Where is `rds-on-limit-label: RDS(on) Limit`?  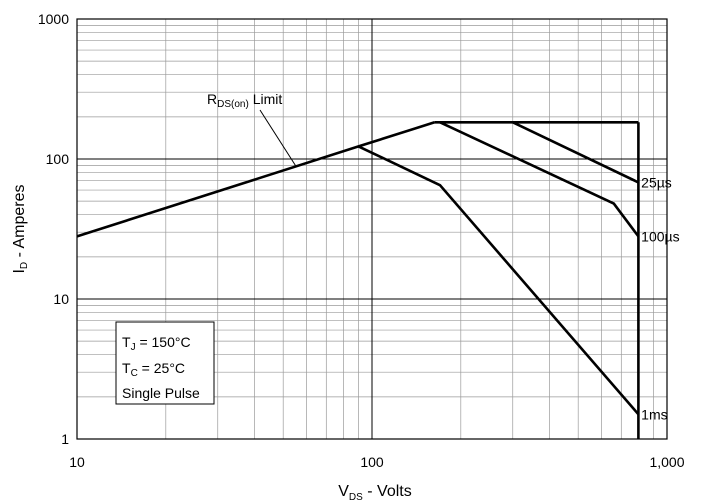
rds-on-limit-label: RDS(on) Limit is located at coordinates (244, 100).